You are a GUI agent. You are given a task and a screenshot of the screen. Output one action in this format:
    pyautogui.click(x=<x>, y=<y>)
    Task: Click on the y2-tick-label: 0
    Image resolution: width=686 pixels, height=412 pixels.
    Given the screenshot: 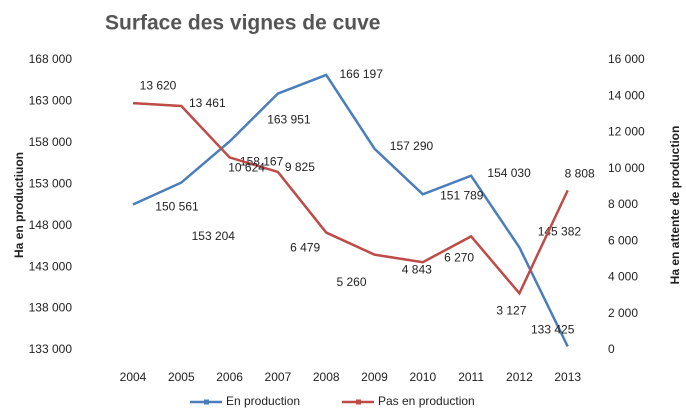 What is the action you would take?
    pyautogui.click(x=611, y=349)
    